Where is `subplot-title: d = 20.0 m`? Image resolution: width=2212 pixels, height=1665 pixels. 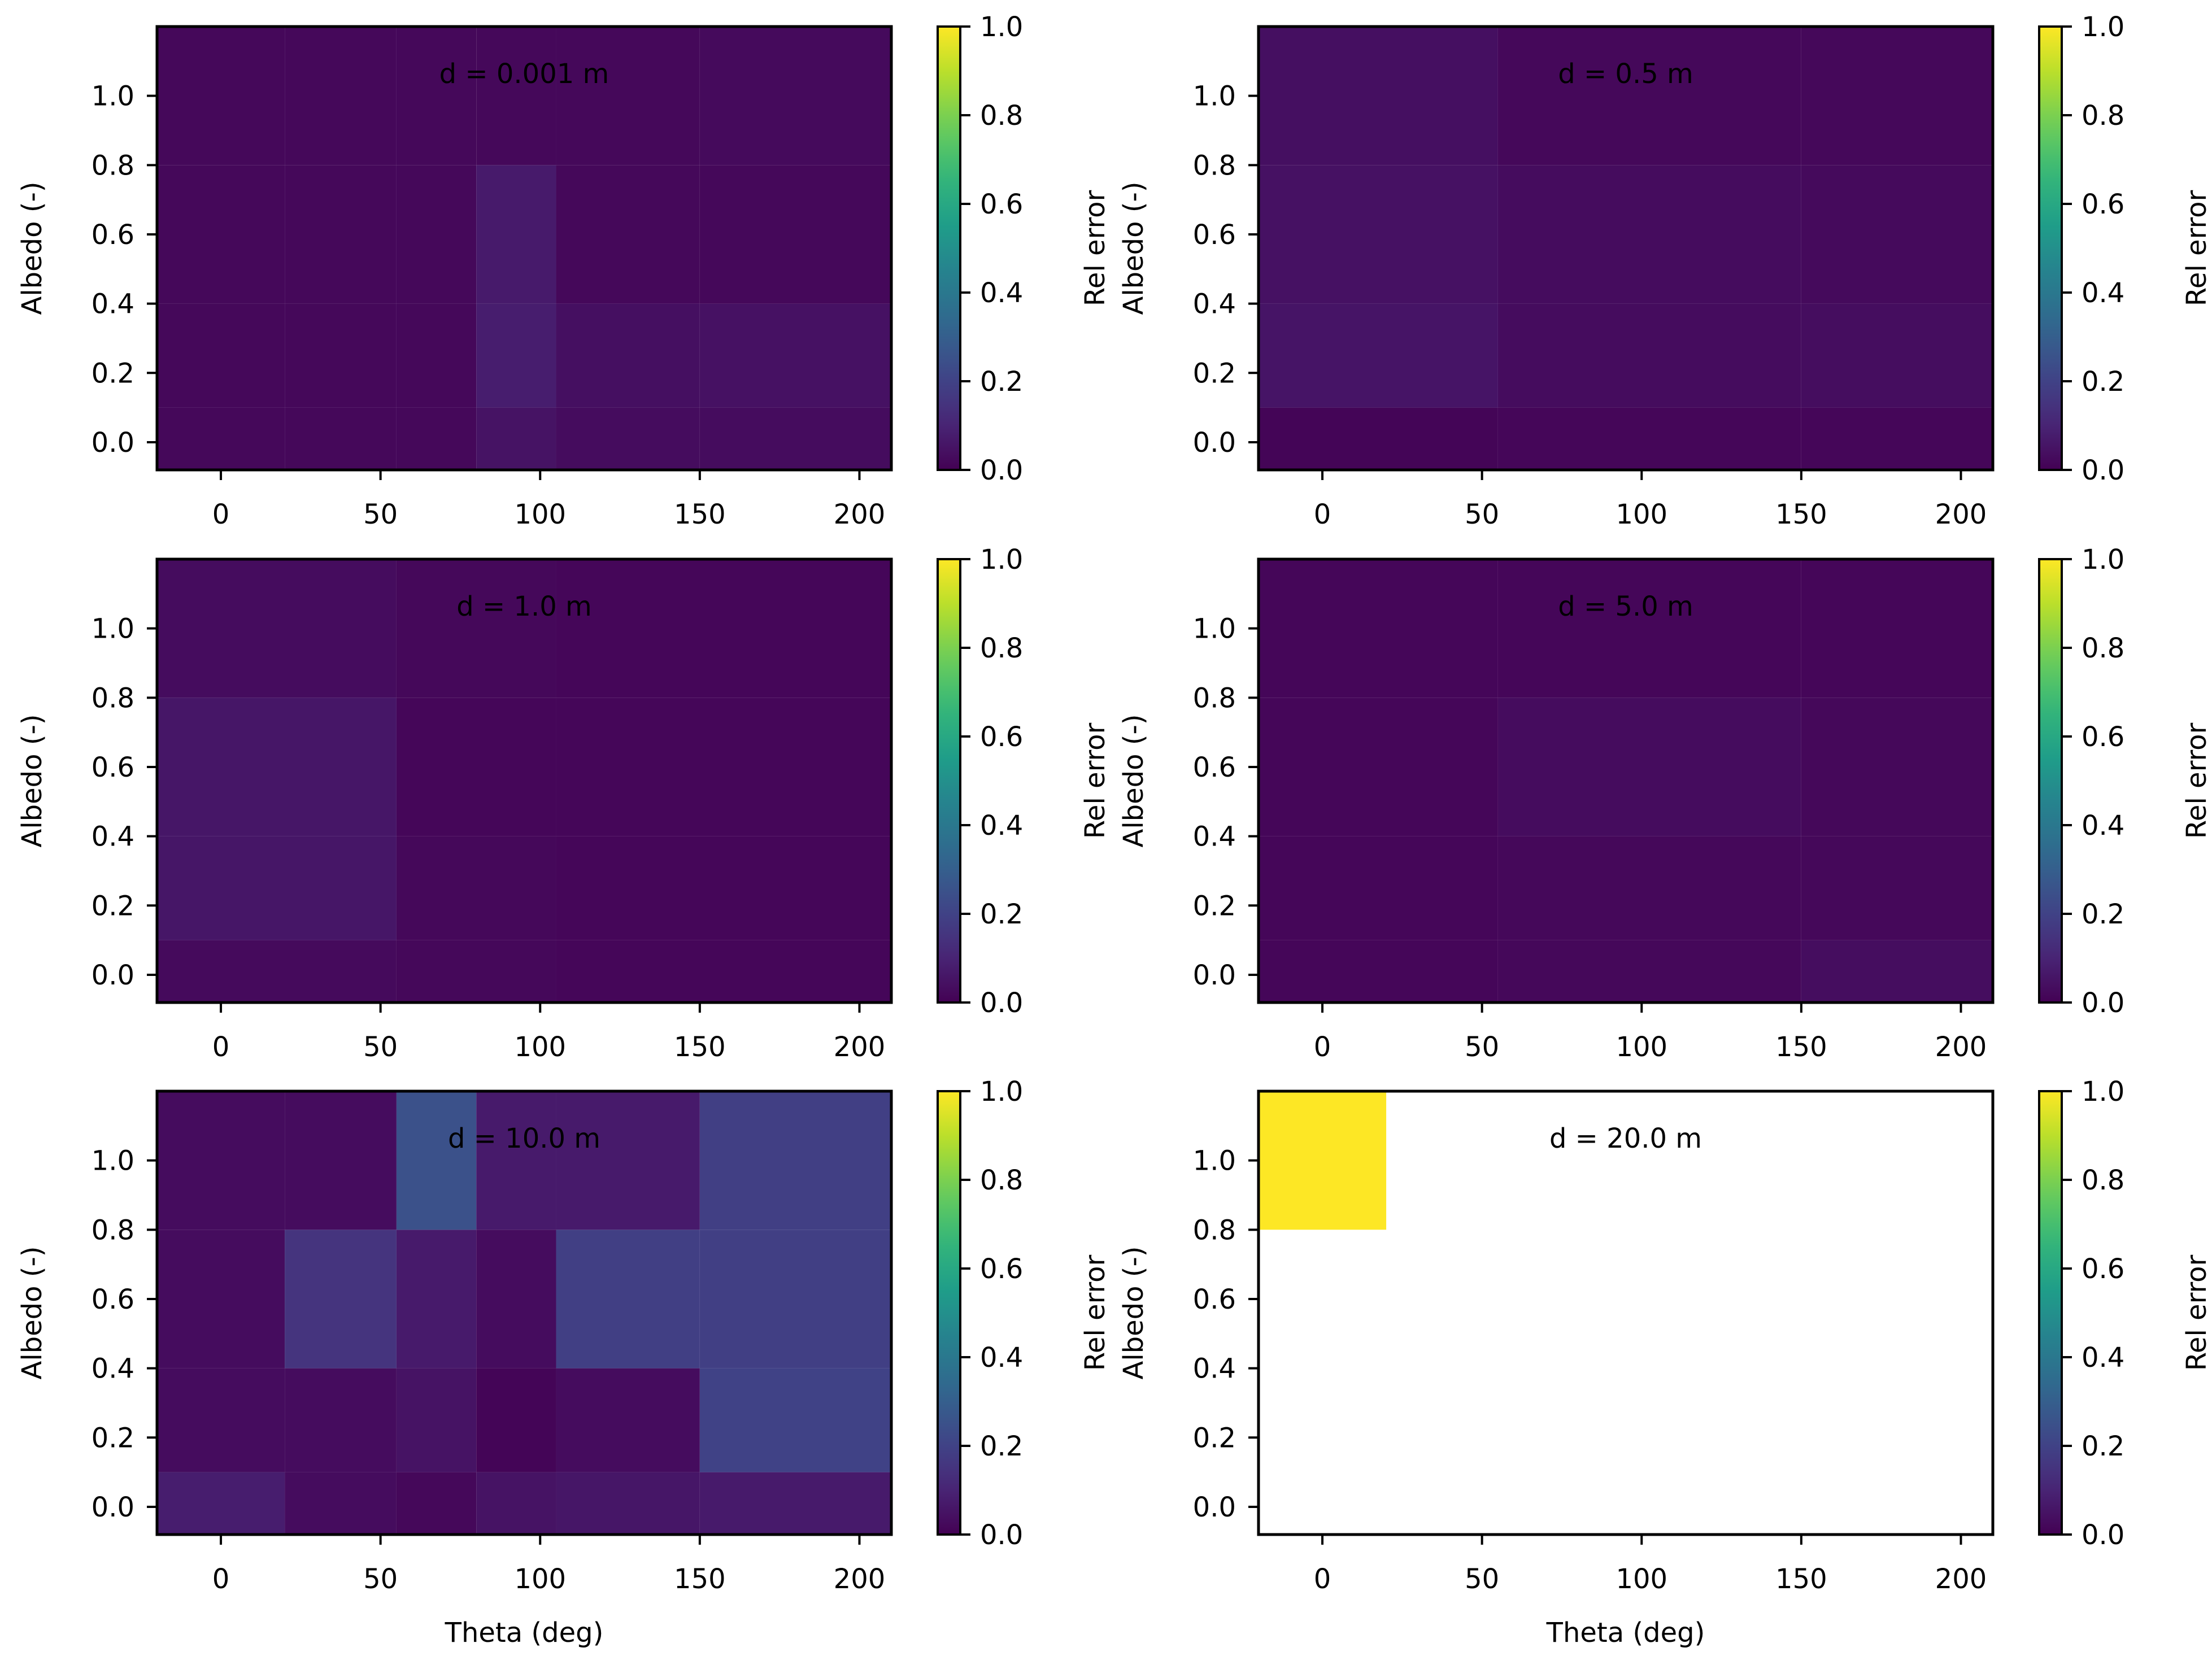
subplot-title: d = 20.0 m is located at coordinates (1626, 1138).